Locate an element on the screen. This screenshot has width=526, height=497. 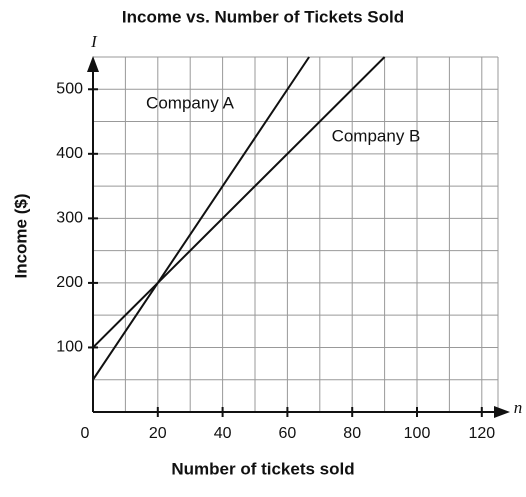
x-tick-label: 20 is located at coordinates (158, 433).